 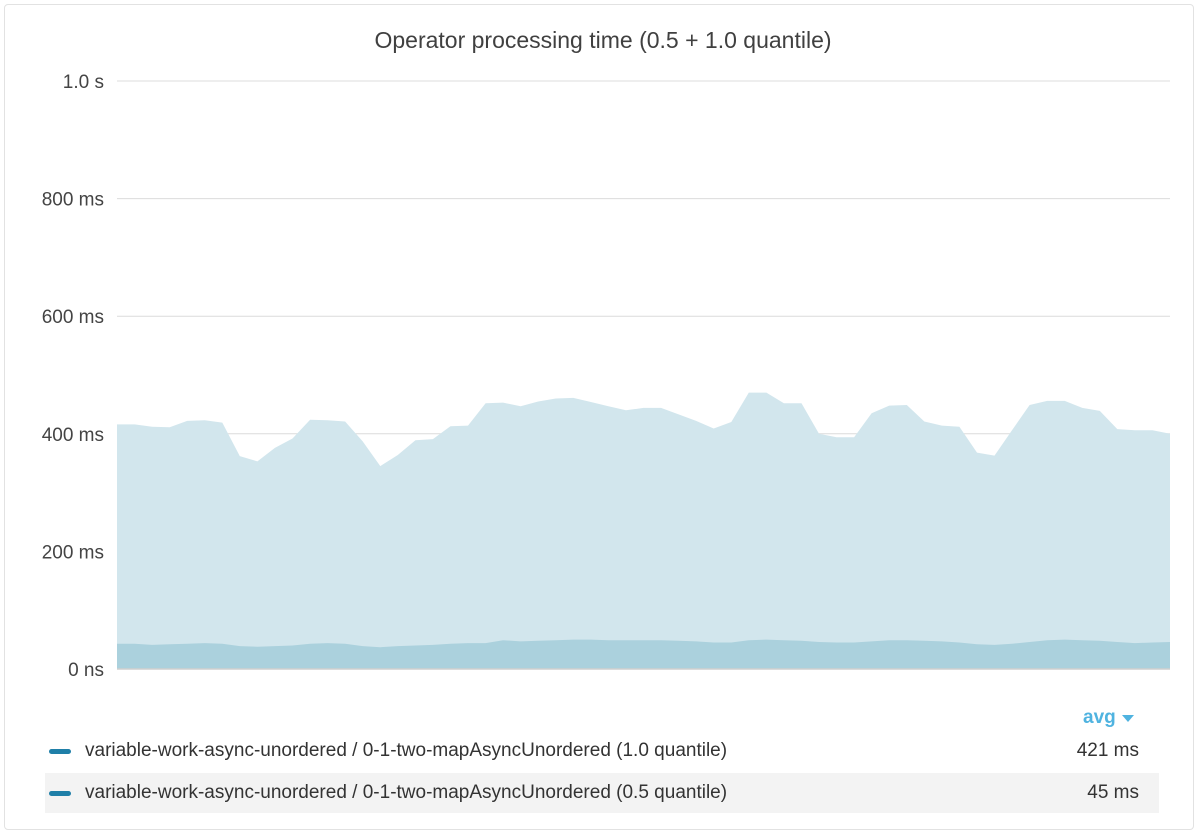 What do you see at coordinates (1127, 718) in the screenshot?
I see `caret-down-icon` at bounding box center [1127, 718].